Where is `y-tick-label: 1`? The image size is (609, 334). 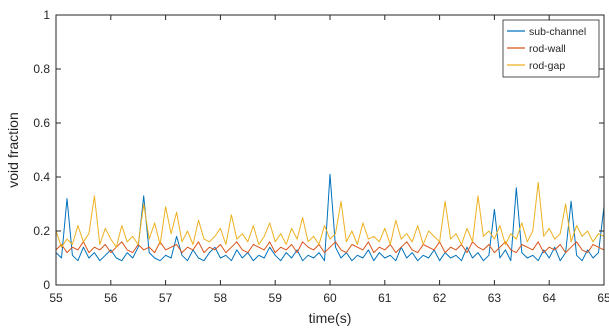
y-tick-label: 1 is located at coordinates (46, 15).